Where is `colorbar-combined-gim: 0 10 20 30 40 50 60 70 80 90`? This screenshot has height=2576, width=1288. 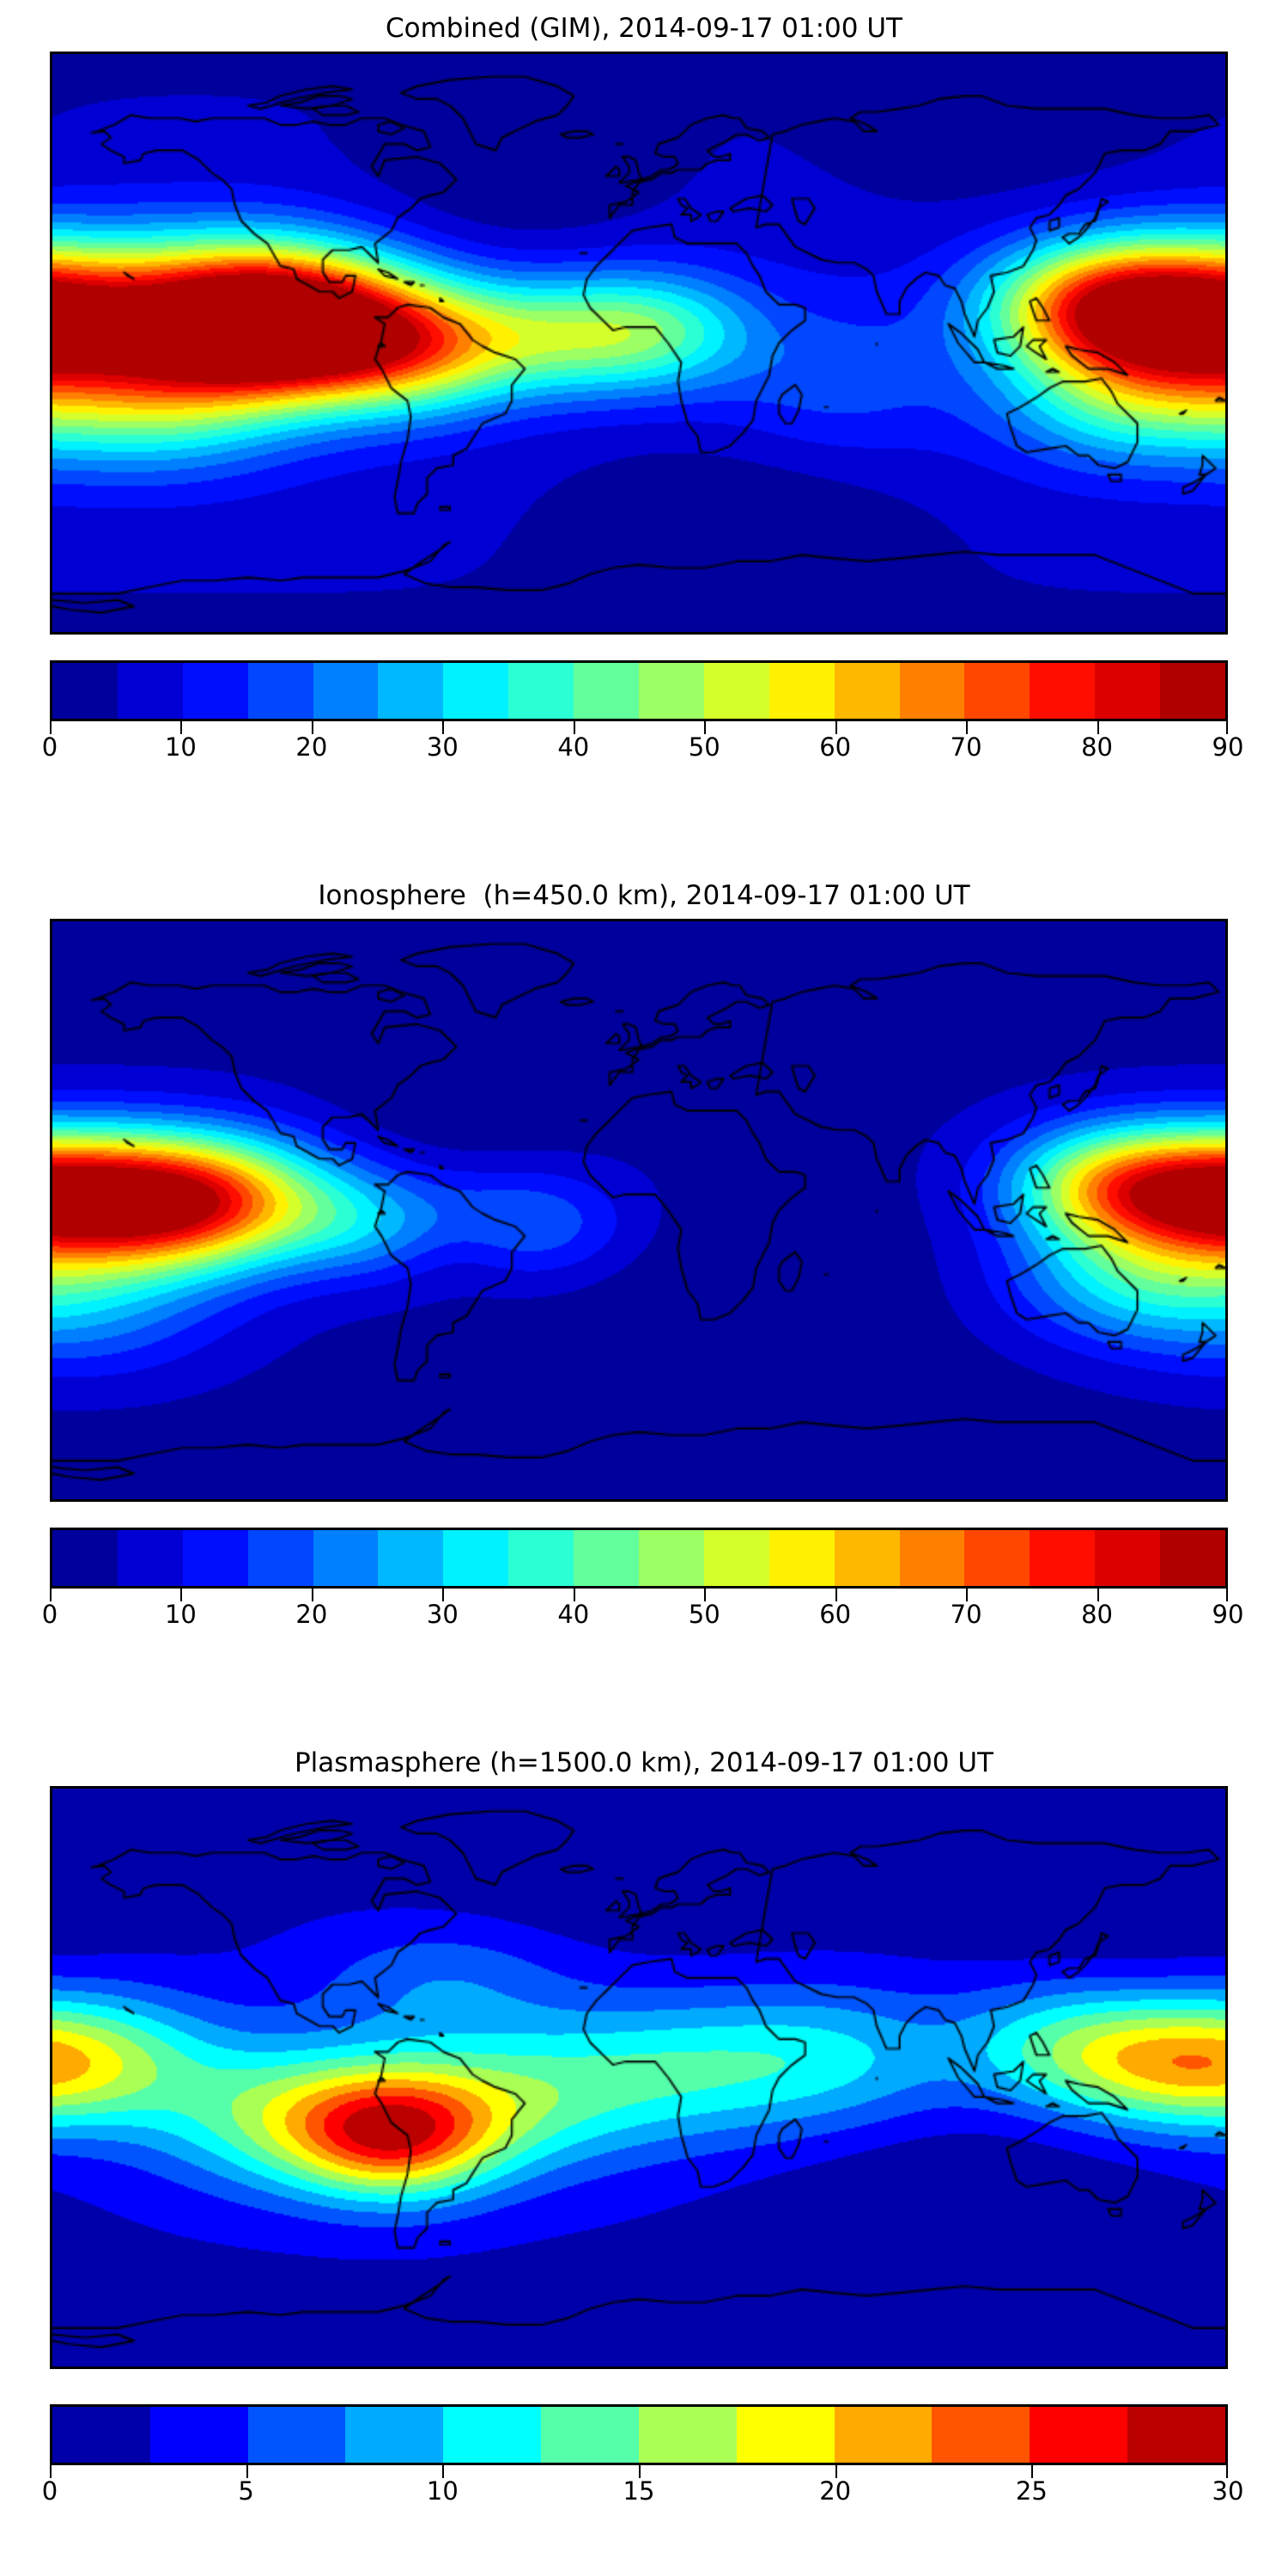
colorbar-combined-gim: 0 10 20 30 40 50 60 70 80 90 is located at coordinates (643, 715).